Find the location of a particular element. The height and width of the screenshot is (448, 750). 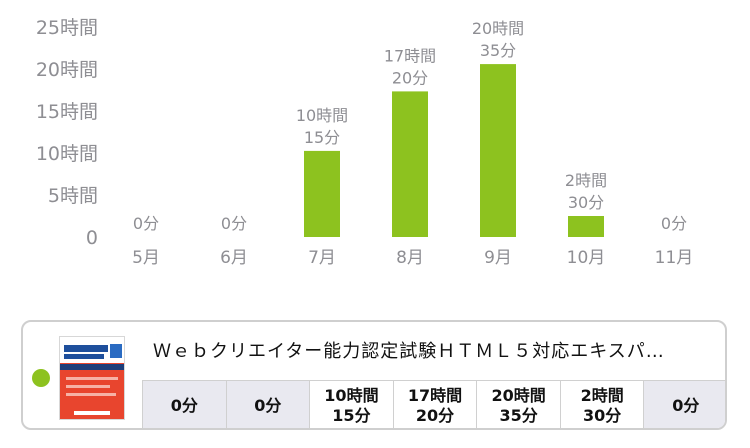

data-label: 30分 is located at coordinates (586, 202).